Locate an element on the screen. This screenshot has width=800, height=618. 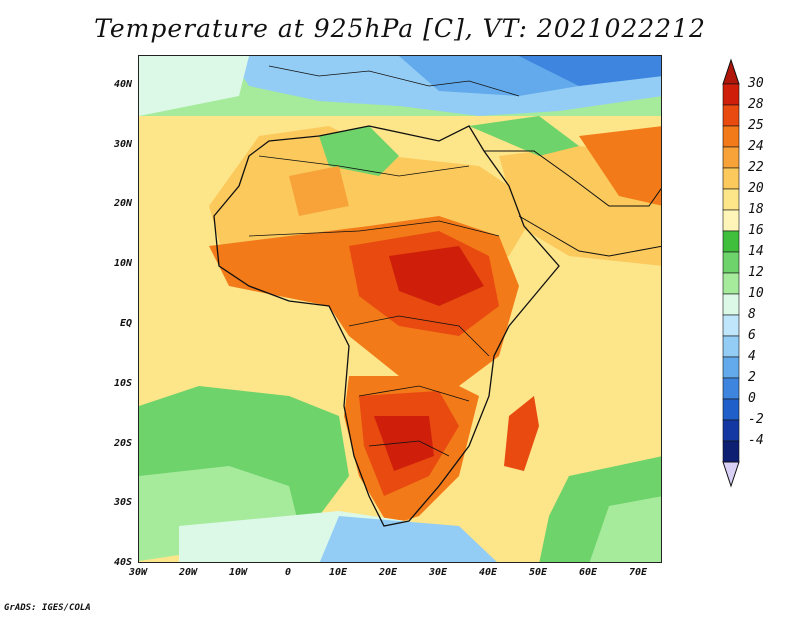
colorbar-tick-label: 4 is located at coordinates (752, 356).